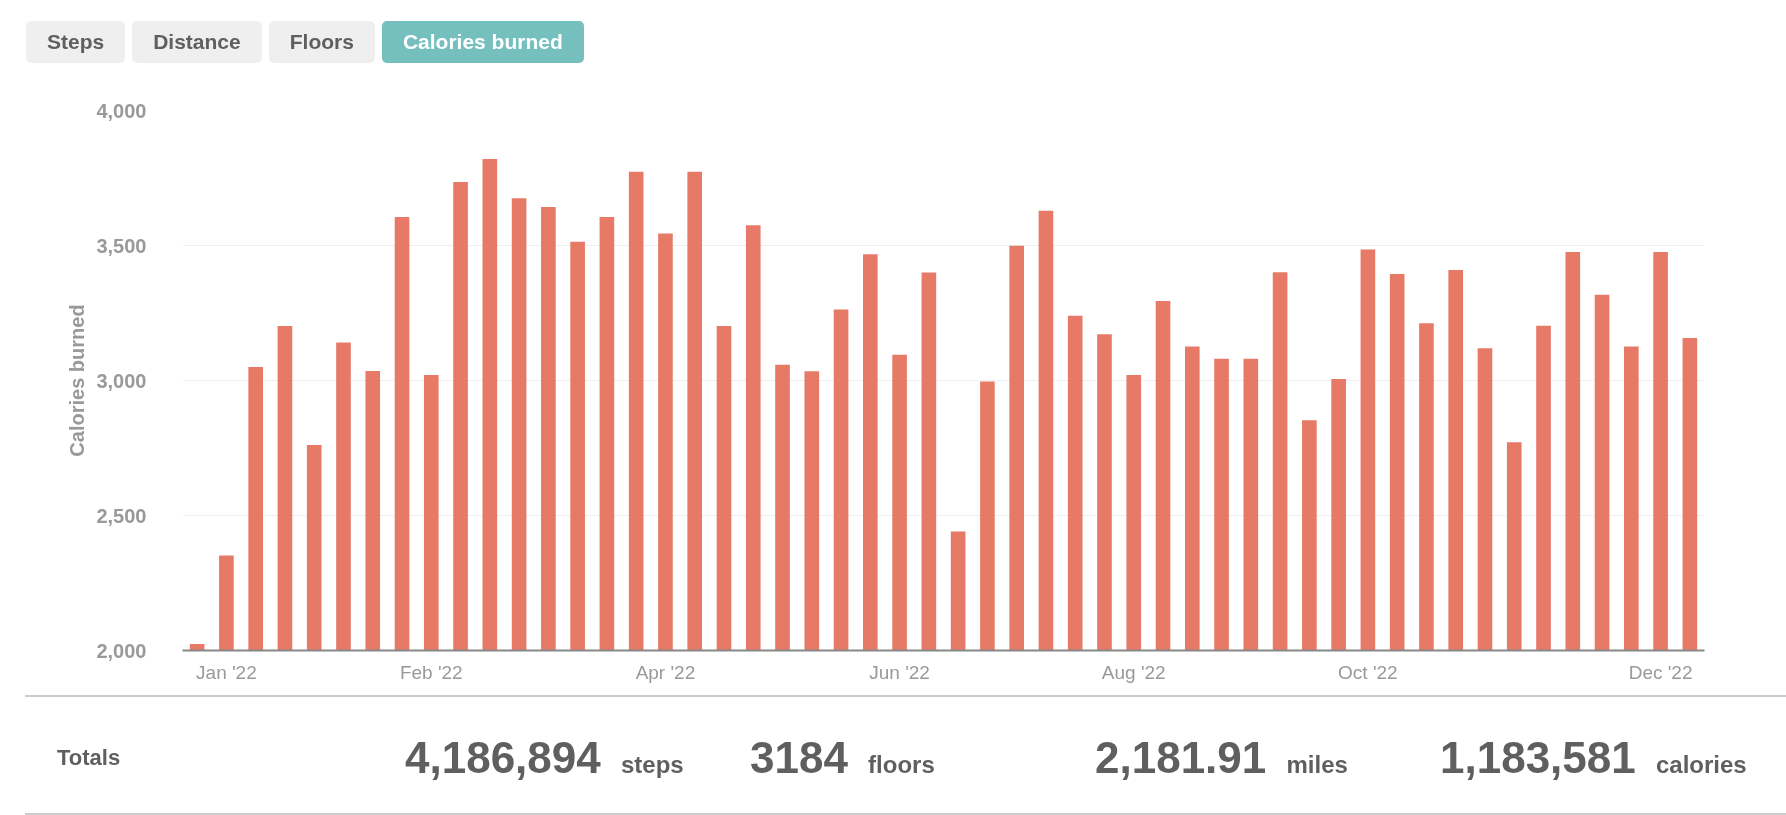 The width and height of the screenshot is (1786, 815). Describe the element at coordinates (482, 42) in the screenshot. I see `text: Calories burned` at that location.